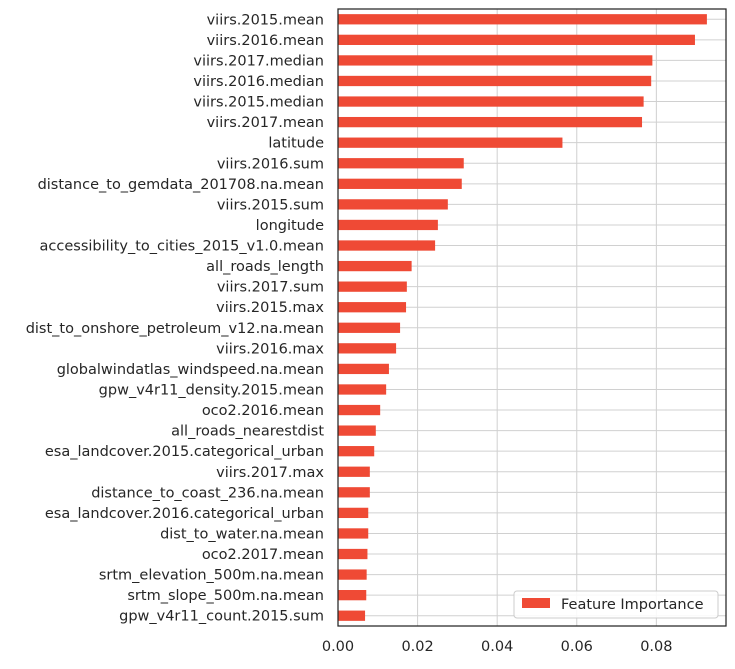 Image resolution: width=735 pixels, height=669 pixels. I want to click on y-tick-label: globalwindatlas_windspeed.na.mean, so click(190, 370).